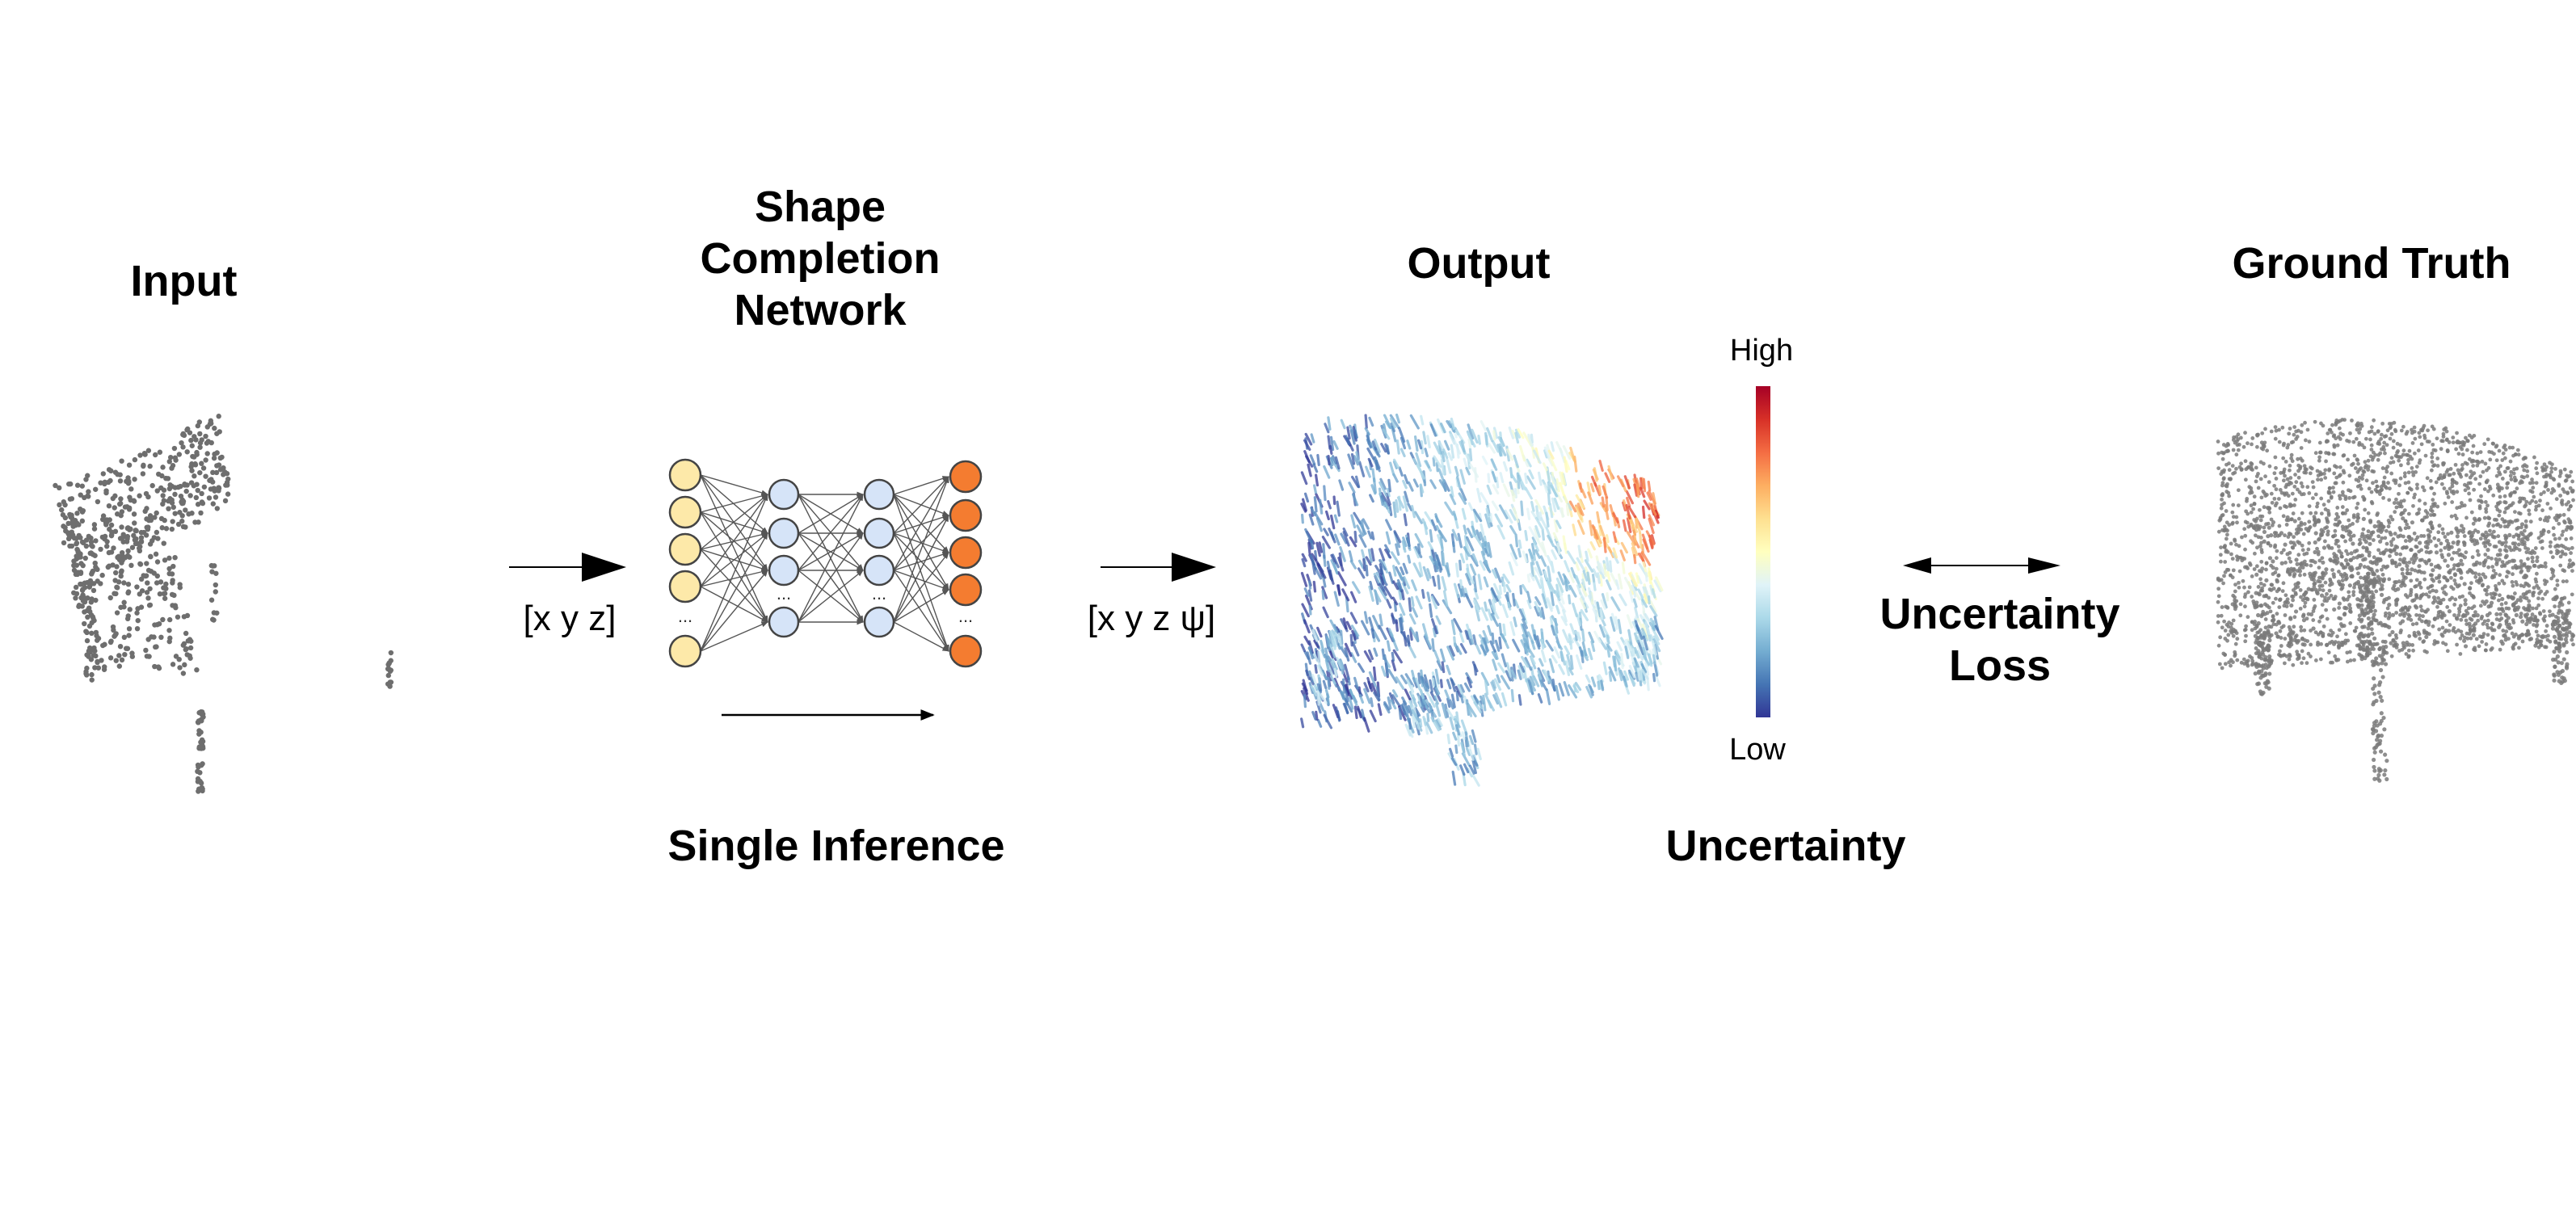 The image size is (2576, 1211). Describe the element at coordinates (2371, 263) in the screenshot. I see `ground-truth-title: Ground Truth` at that location.